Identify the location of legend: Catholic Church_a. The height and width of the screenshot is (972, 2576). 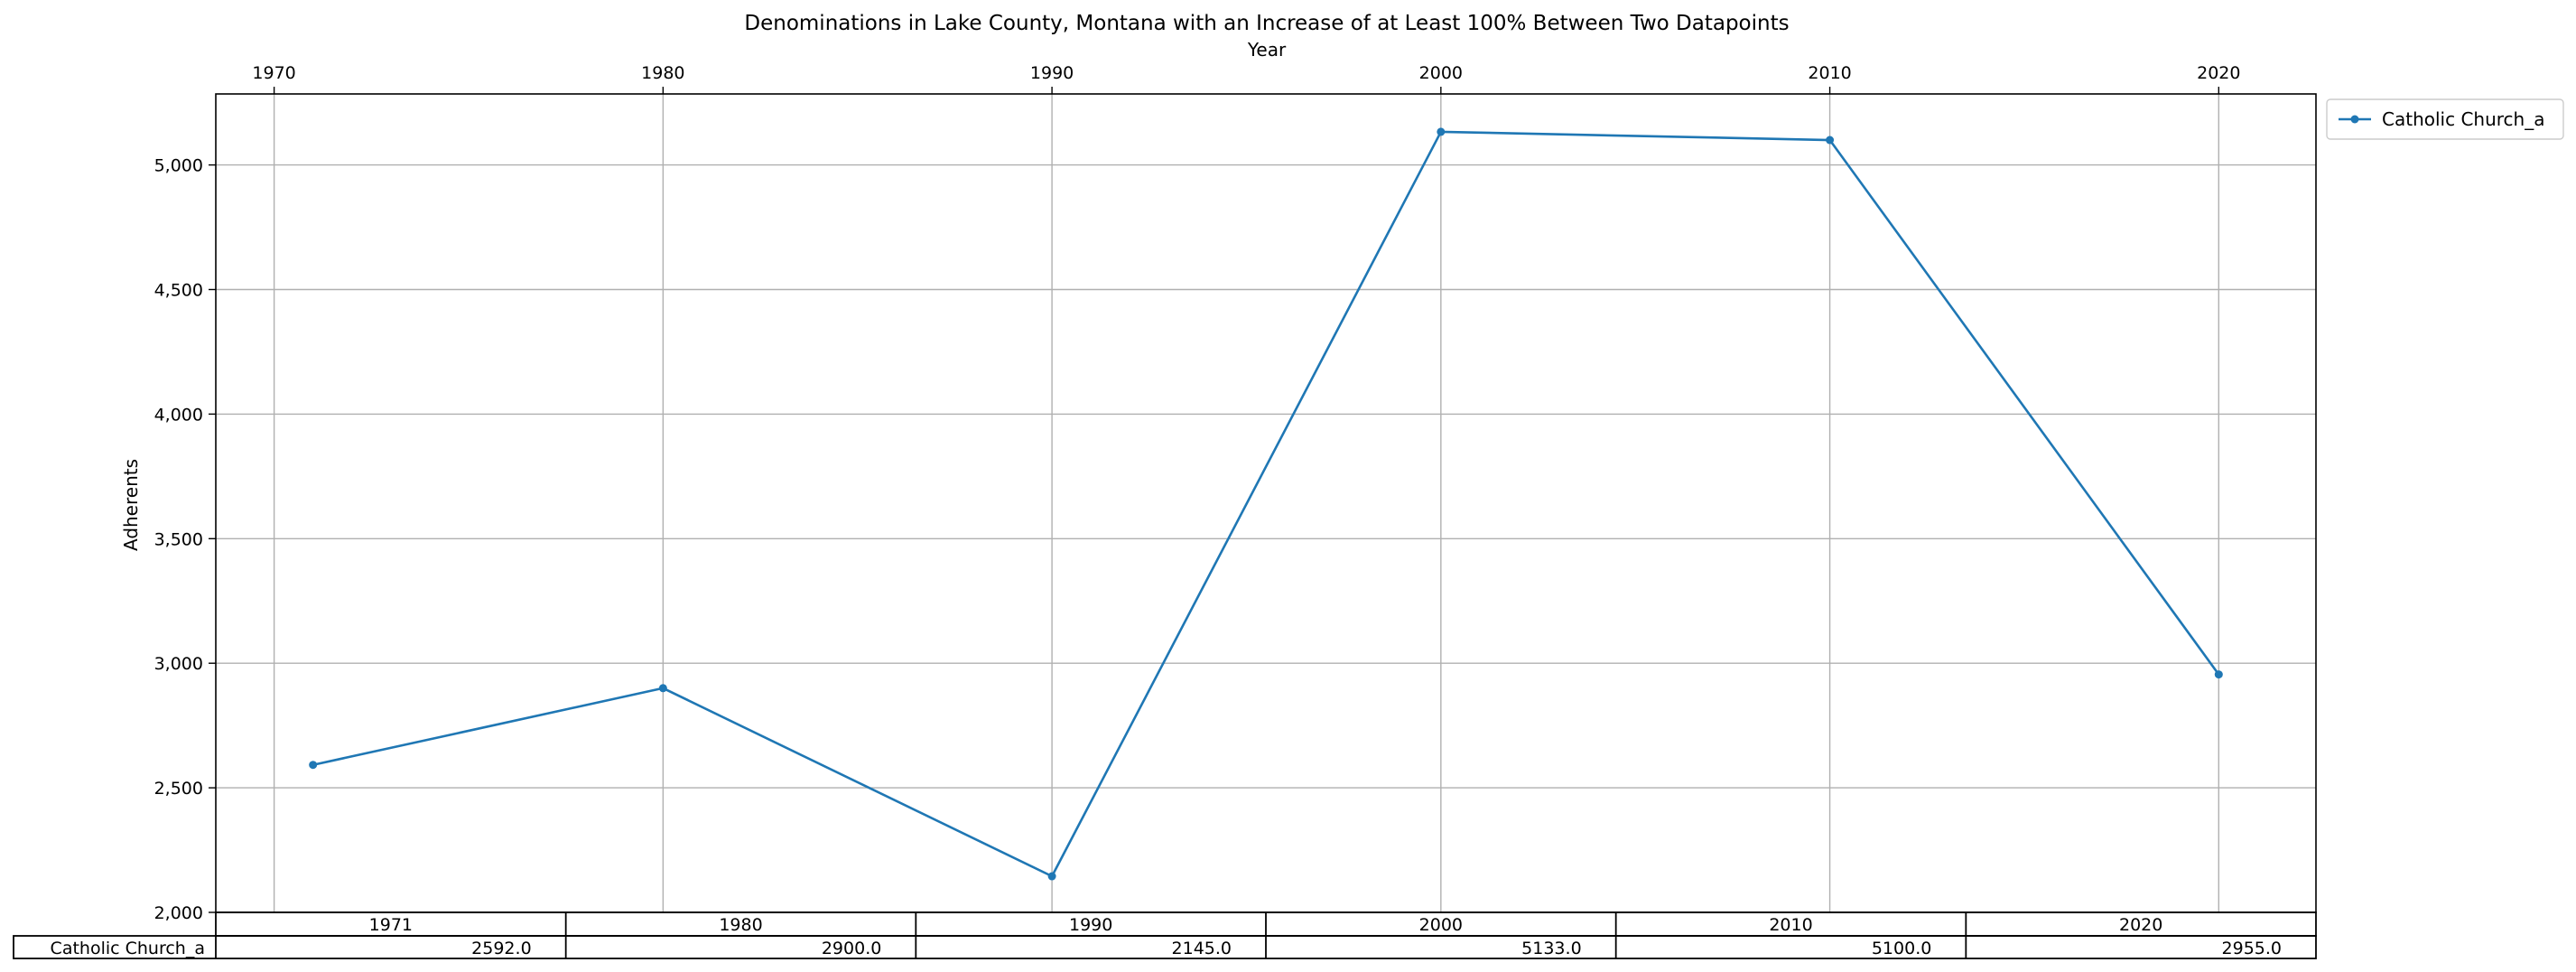
(2445, 119).